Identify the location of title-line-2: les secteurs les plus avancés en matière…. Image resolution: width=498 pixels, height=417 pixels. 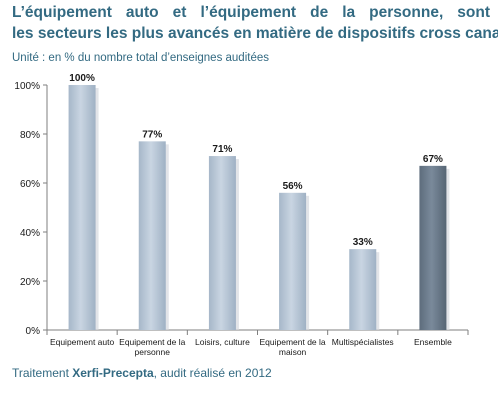
(255, 33).